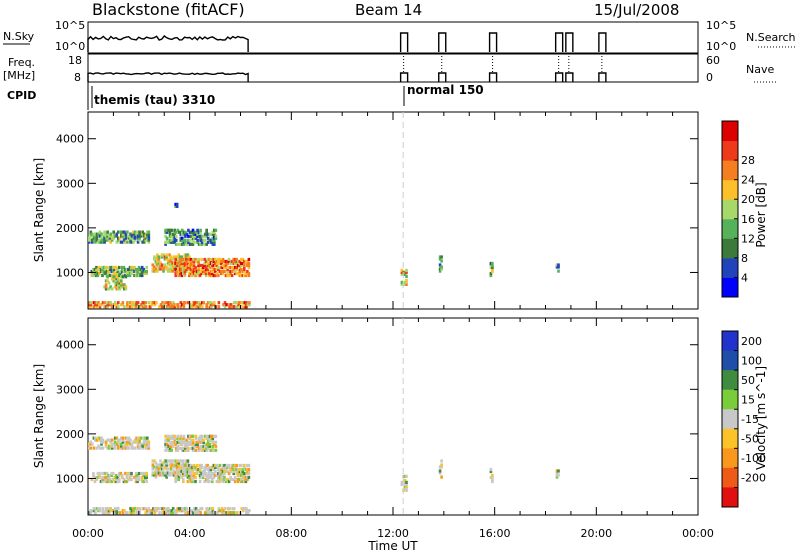  I want to click on velocity-colorbar-swatch, so click(730, 477).